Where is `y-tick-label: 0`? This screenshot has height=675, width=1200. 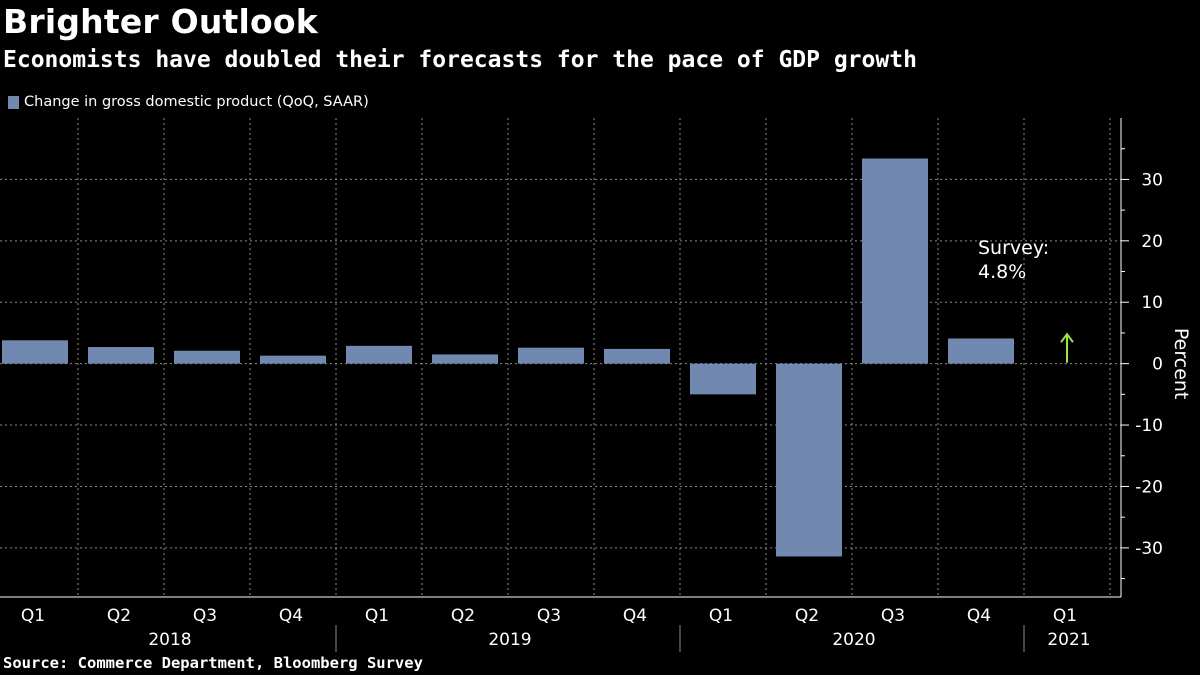 y-tick-label: 0 is located at coordinates (1157, 365).